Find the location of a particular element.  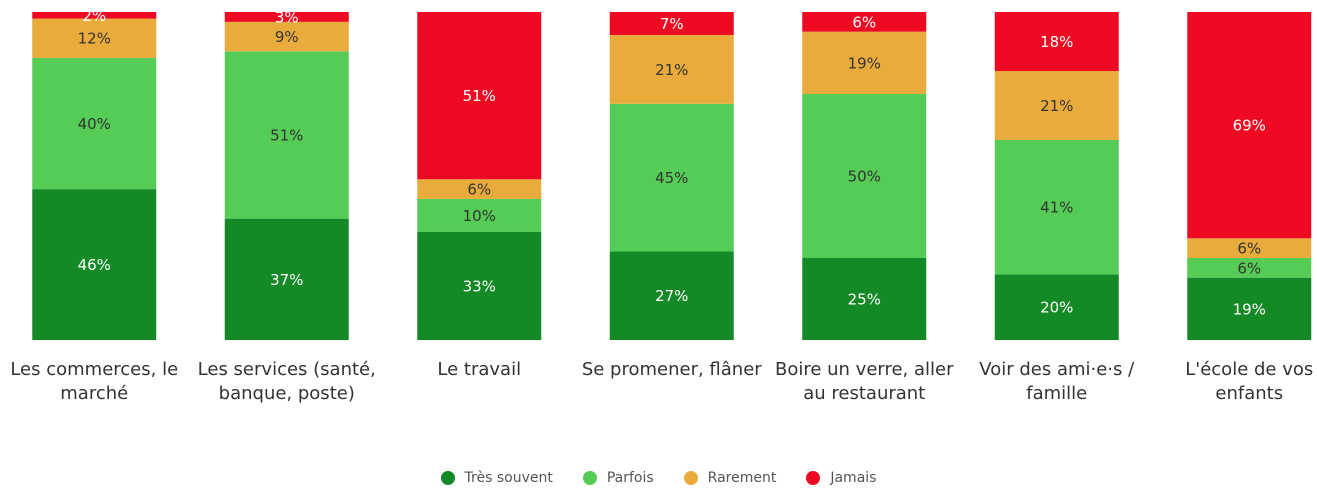

legend-label: Parfois is located at coordinates (630, 478).